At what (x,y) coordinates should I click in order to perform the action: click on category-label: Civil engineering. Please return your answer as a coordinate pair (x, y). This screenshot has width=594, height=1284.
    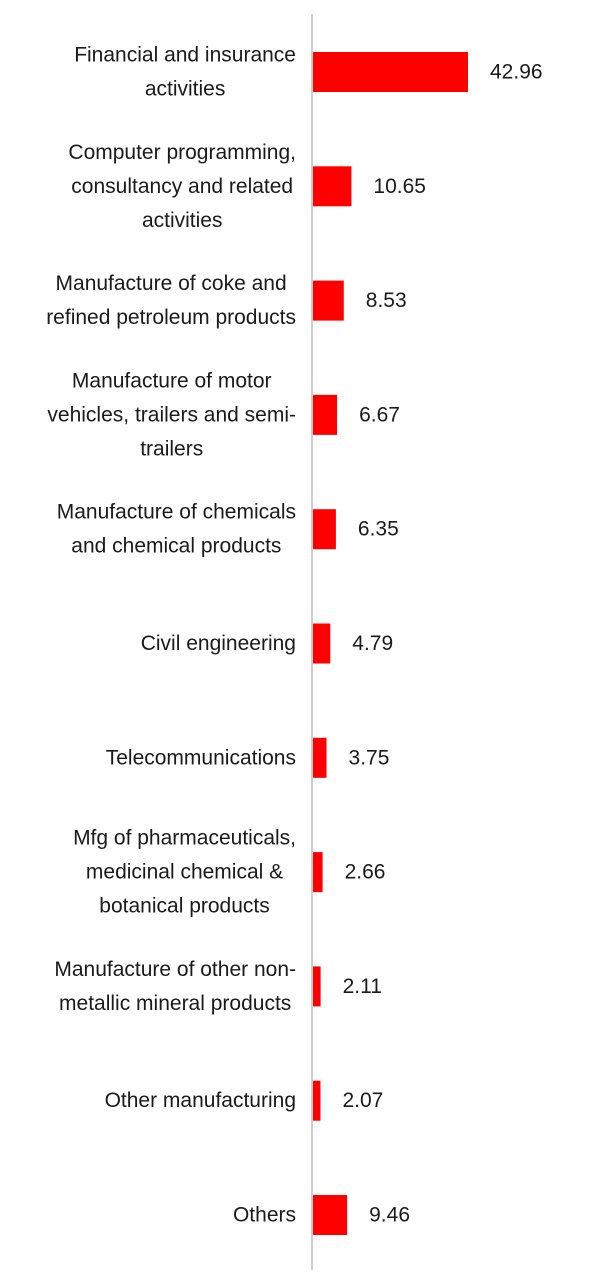
    Looking at the image, I should click on (218, 643).